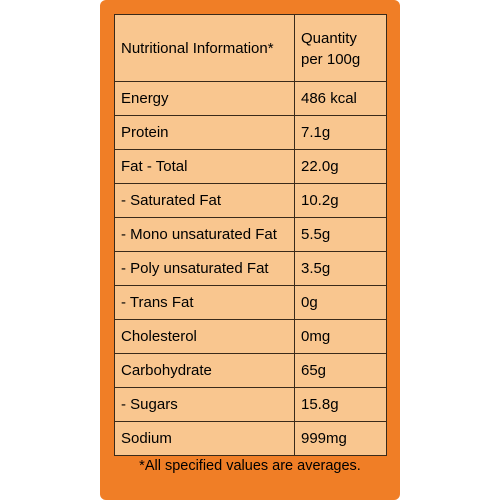 The width and height of the screenshot is (500, 500). I want to click on quantity-heading-line1: Quantity, so click(329, 38).